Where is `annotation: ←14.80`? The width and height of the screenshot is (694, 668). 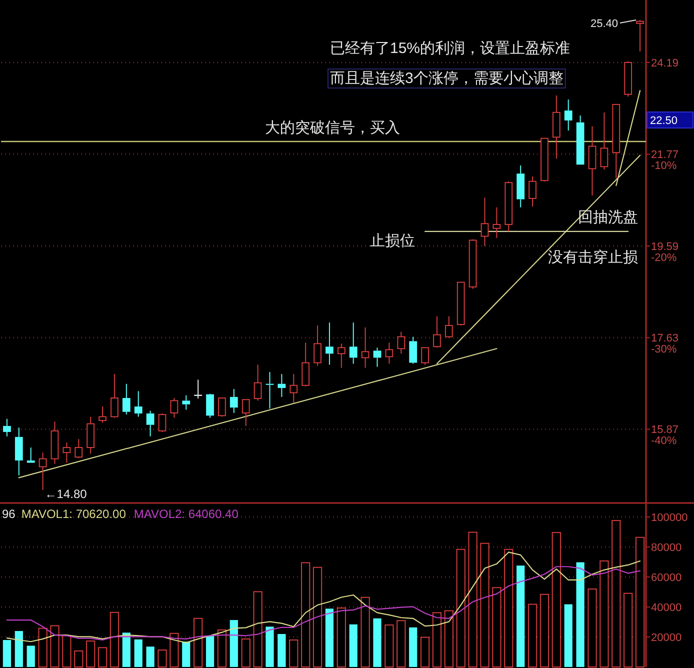
annotation: ←14.80 is located at coordinates (66, 493).